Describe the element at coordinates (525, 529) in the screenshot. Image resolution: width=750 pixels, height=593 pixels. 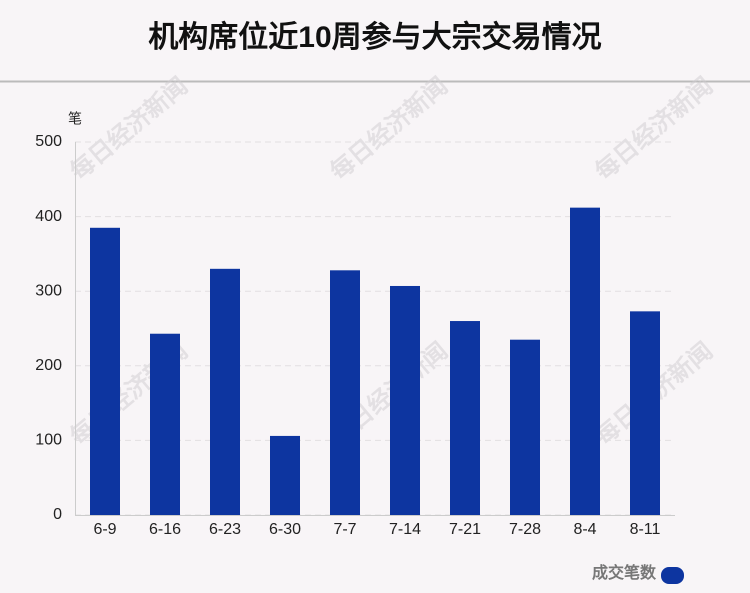
I see `x-tick-label: 7-28` at that location.